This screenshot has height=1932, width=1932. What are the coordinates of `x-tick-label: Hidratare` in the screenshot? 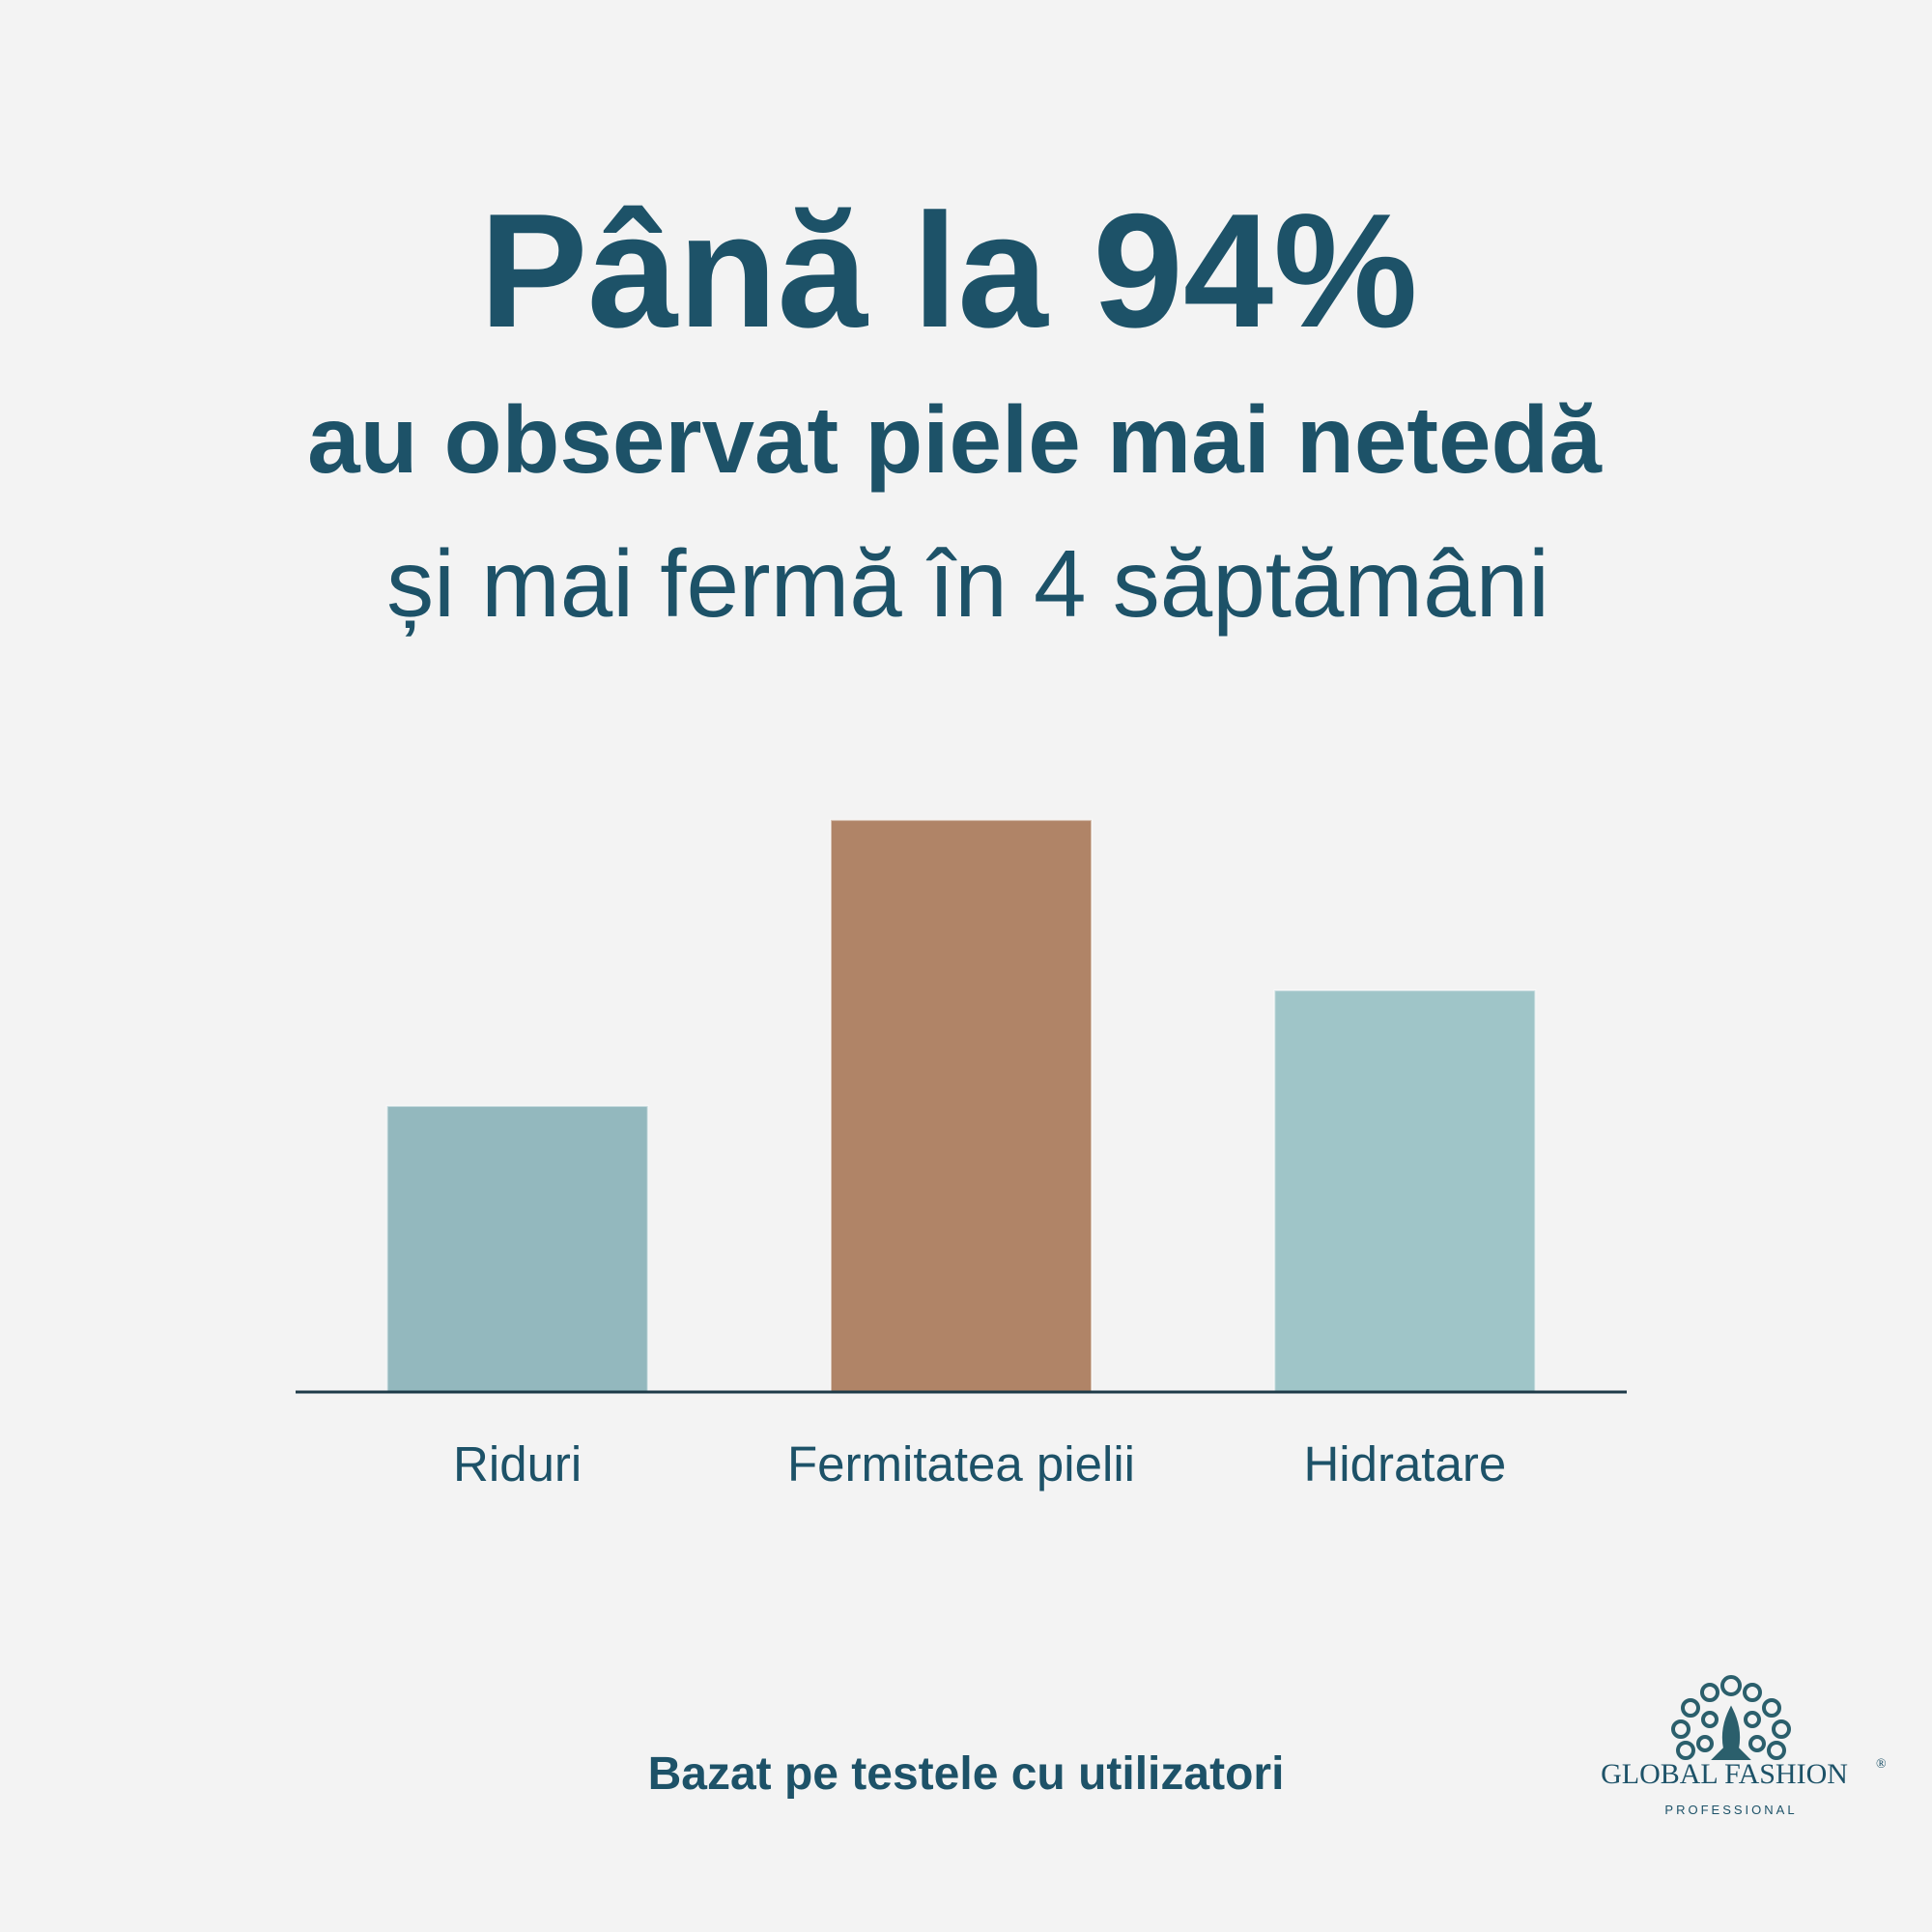 It's located at (1405, 1464).